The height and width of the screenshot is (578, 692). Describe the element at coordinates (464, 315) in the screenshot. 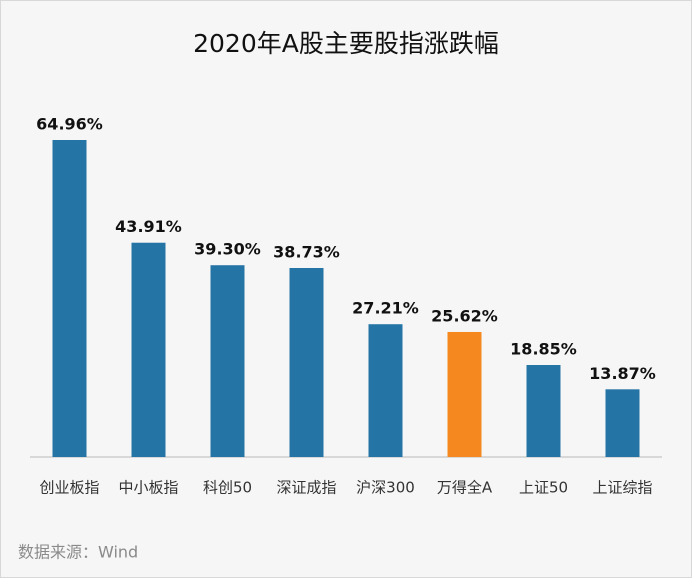

I see `value-label: 25.62%` at that location.